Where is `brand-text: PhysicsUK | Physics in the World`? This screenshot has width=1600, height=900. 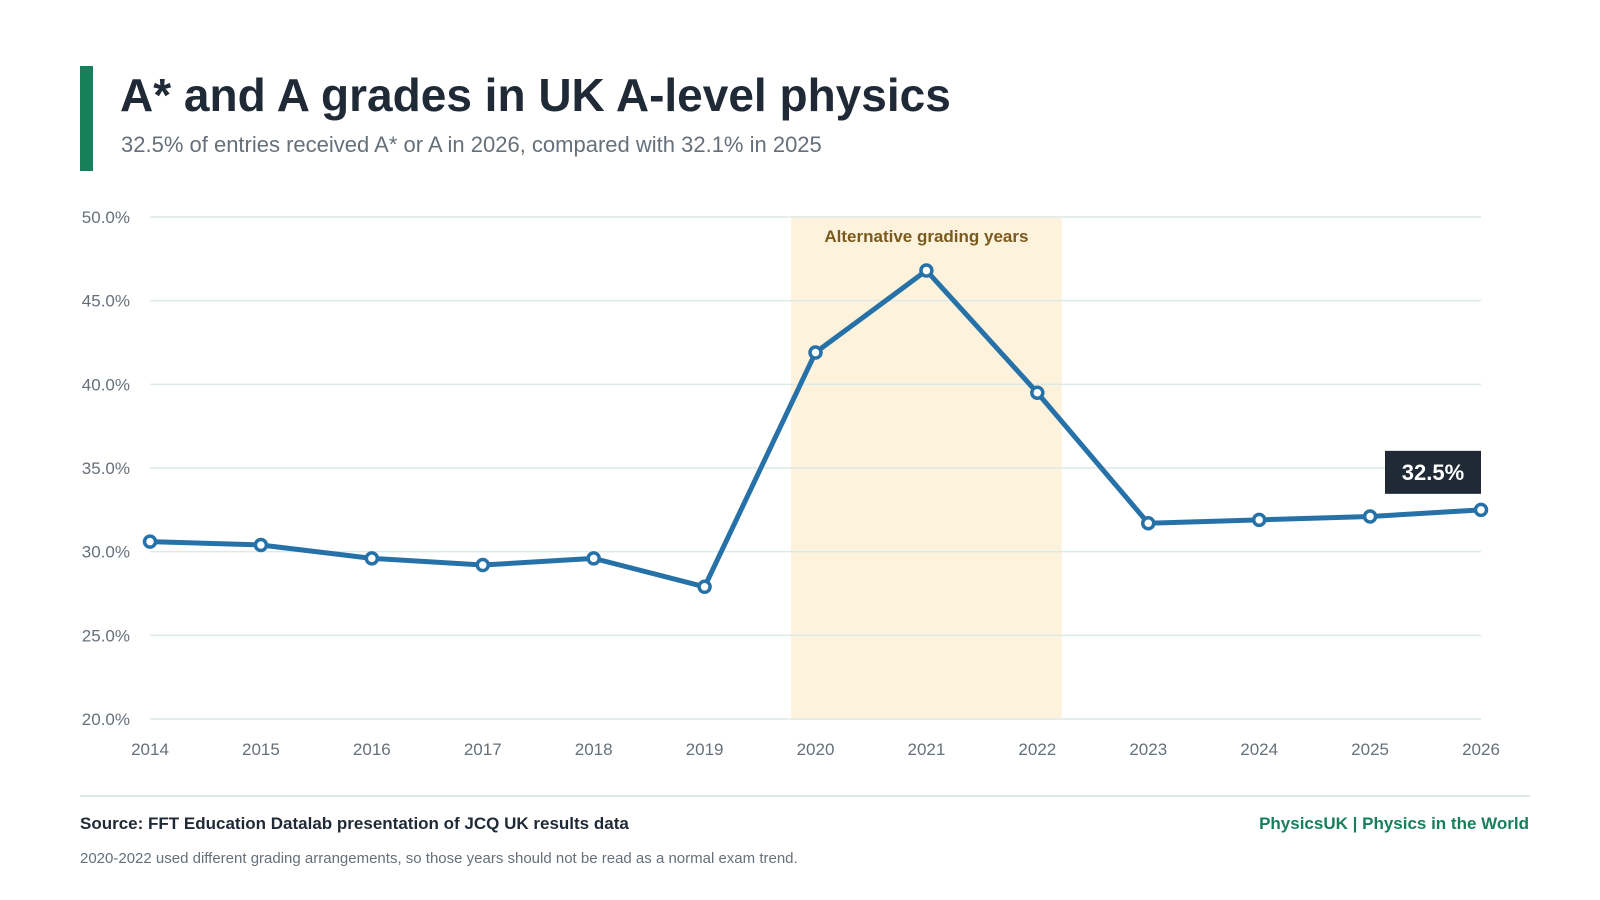
brand-text: PhysicsUK | Physics in the World is located at coordinates (1394, 823).